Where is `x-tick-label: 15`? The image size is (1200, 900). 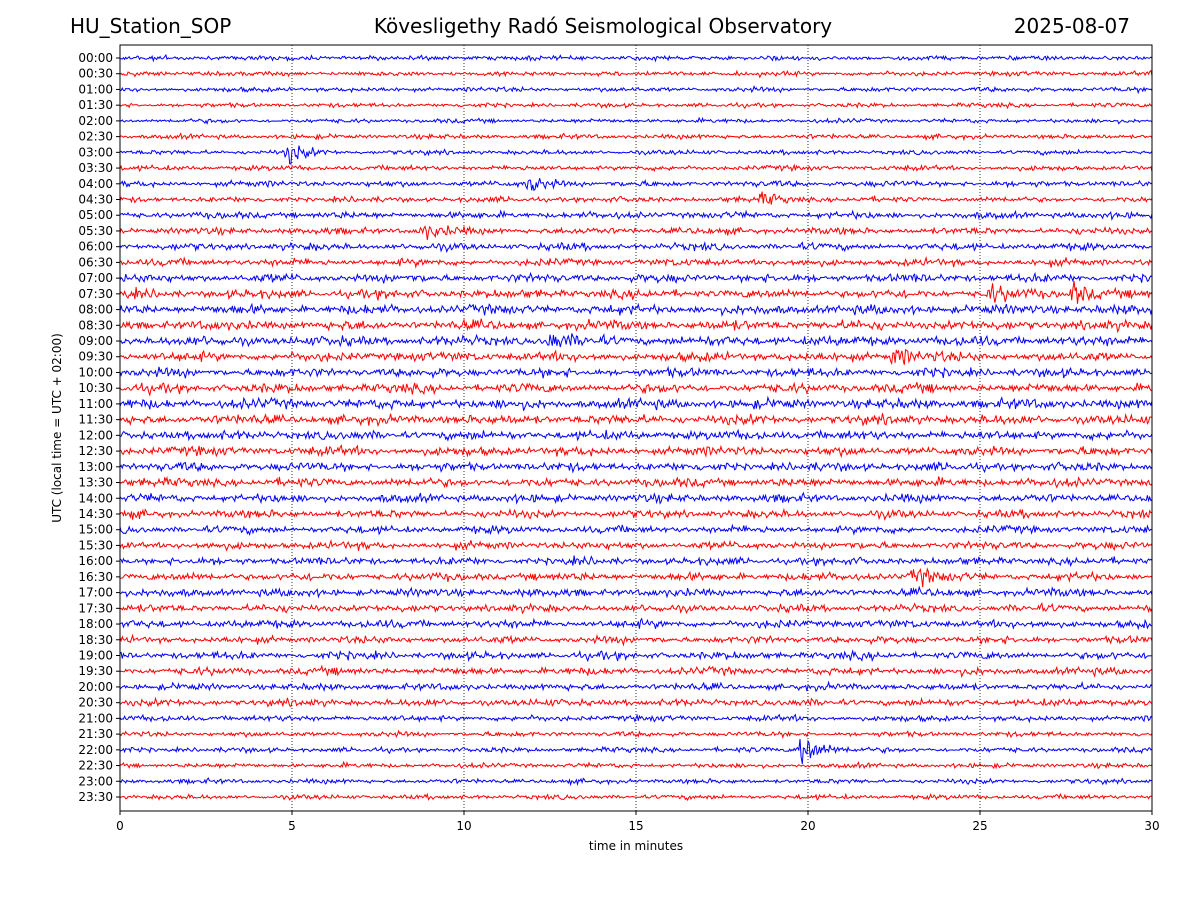 x-tick-label: 15 is located at coordinates (635, 826).